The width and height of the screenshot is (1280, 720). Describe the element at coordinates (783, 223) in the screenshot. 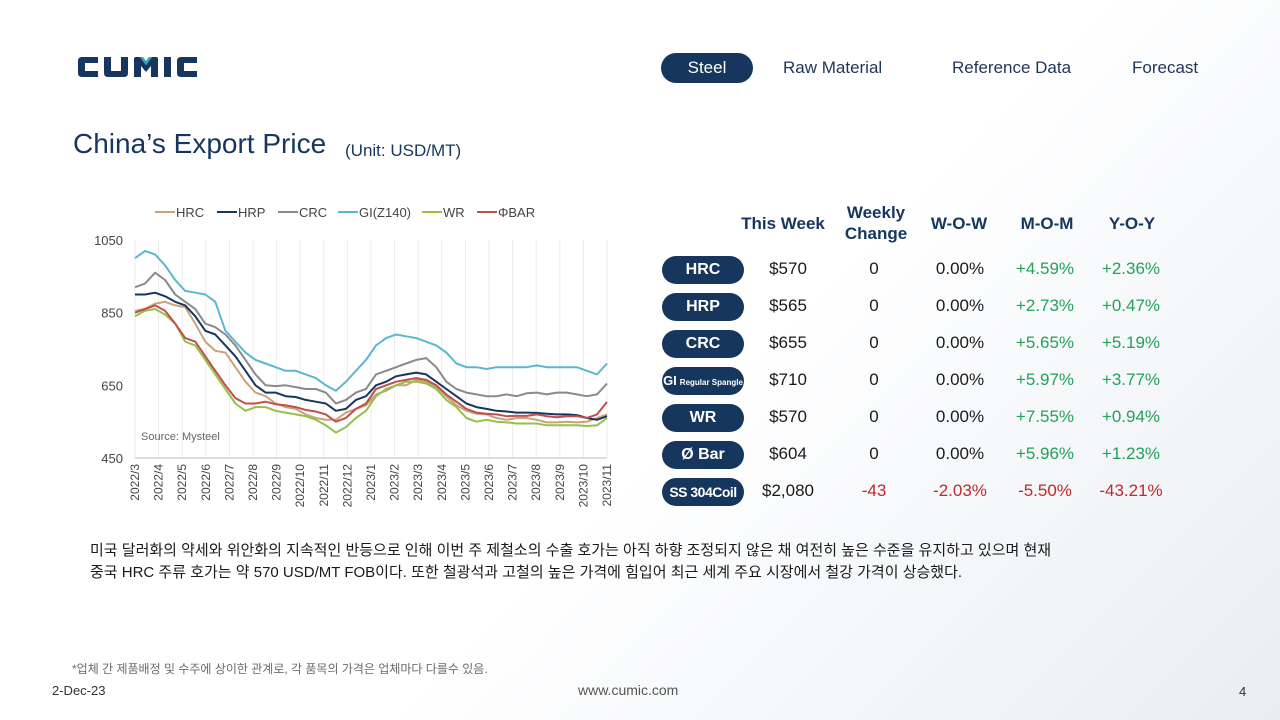

I see `header-this-week: This Week` at that location.